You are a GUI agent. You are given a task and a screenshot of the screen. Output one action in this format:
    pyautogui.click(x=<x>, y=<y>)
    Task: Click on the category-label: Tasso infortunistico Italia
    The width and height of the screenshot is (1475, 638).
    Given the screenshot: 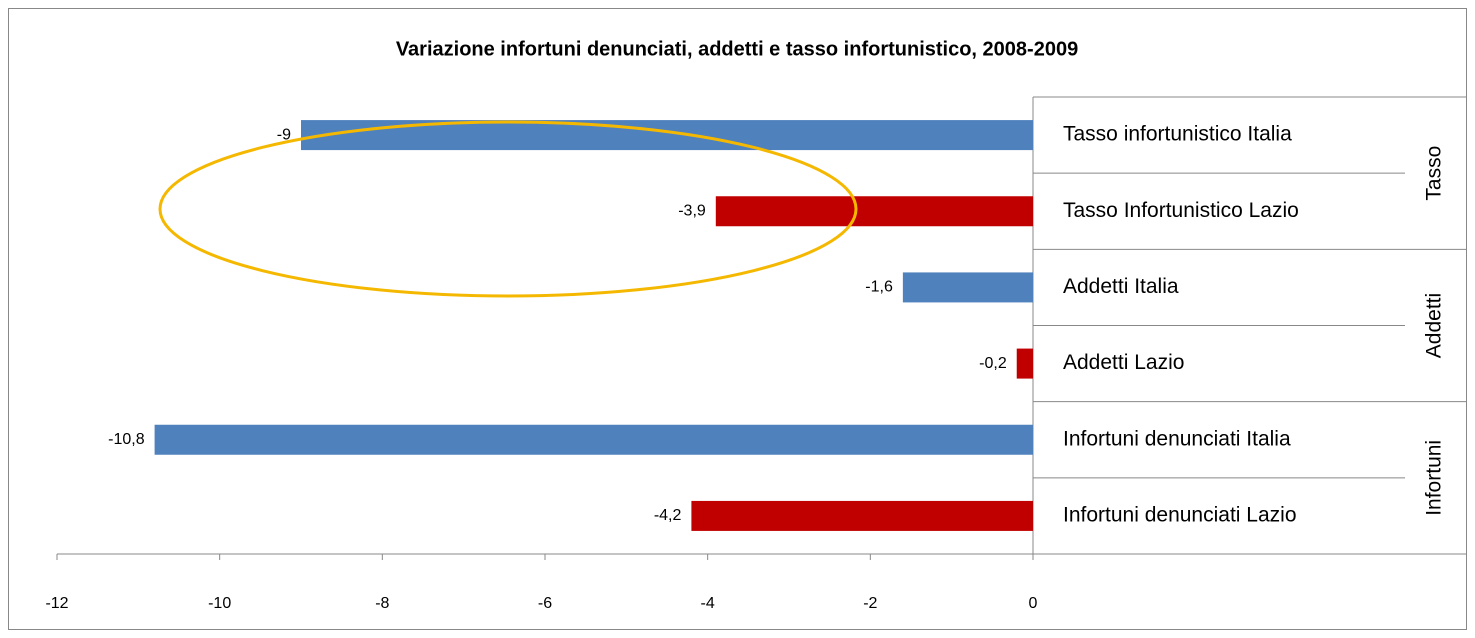 What is the action you would take?
    pyautogui.click(x=1177, y=134)
    